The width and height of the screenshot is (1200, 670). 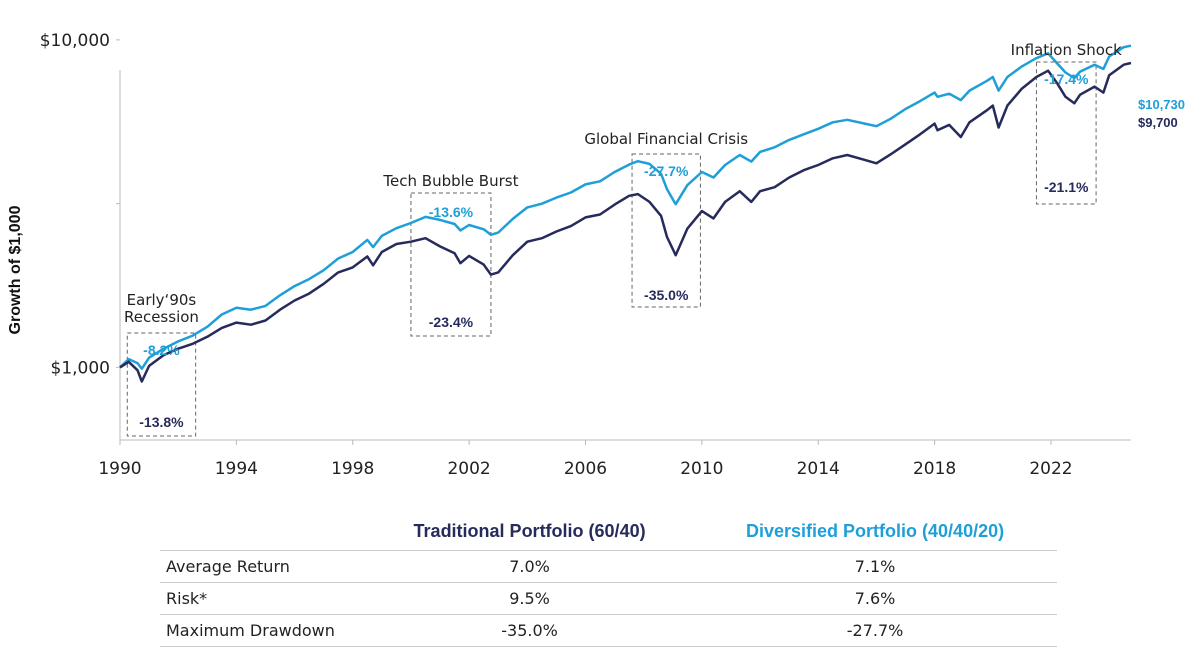 What do you see at coordinates (666, 230) in the screenshot?
I see `annotation-box-gfc` at bounding box center [666, 230].